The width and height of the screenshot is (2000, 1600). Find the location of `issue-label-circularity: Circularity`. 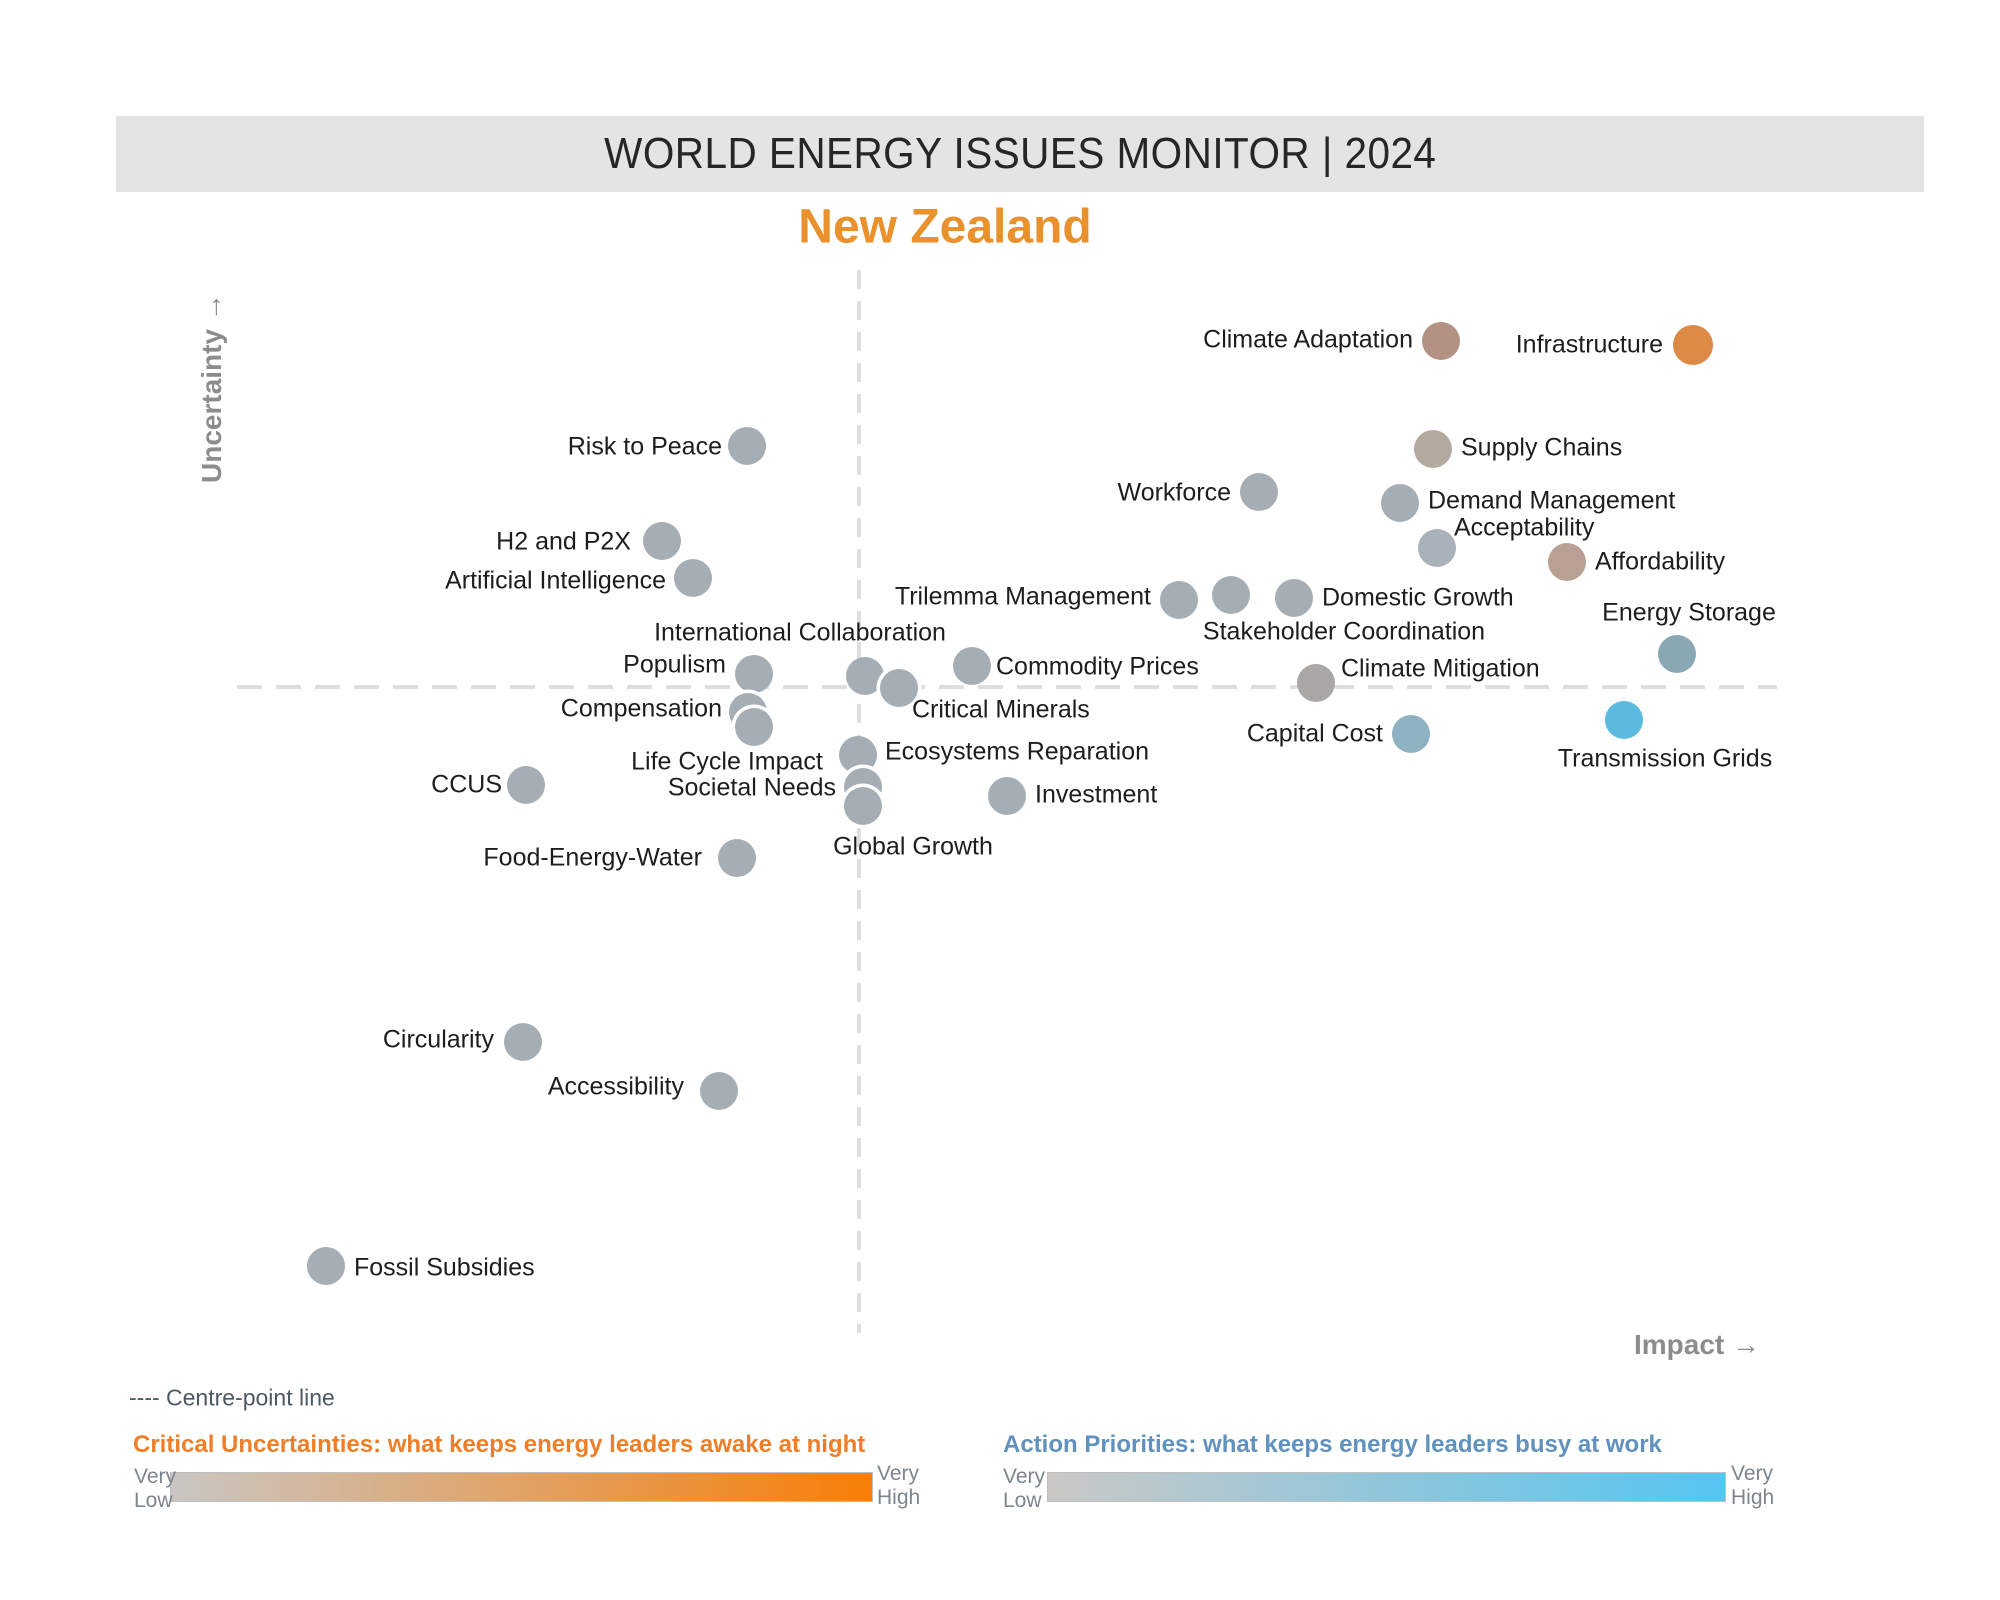

issue-label-circularity: Circularity is located at coordinates (438, 1039).